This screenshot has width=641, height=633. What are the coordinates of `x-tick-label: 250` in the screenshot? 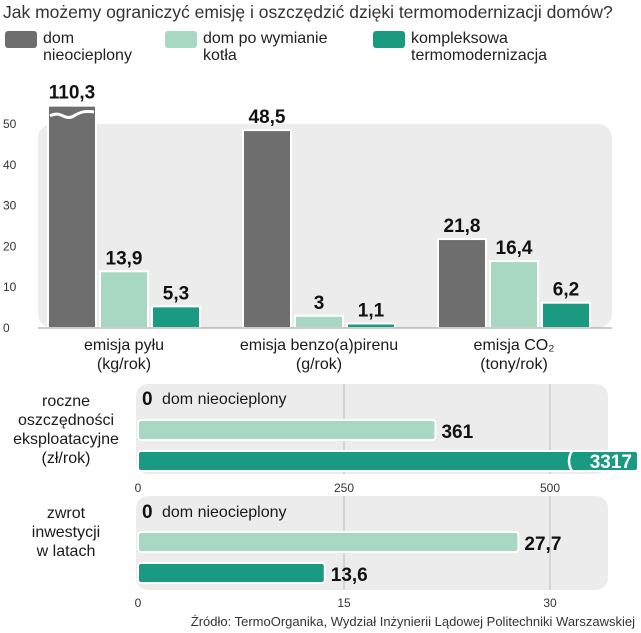 It's located at (344, 488).